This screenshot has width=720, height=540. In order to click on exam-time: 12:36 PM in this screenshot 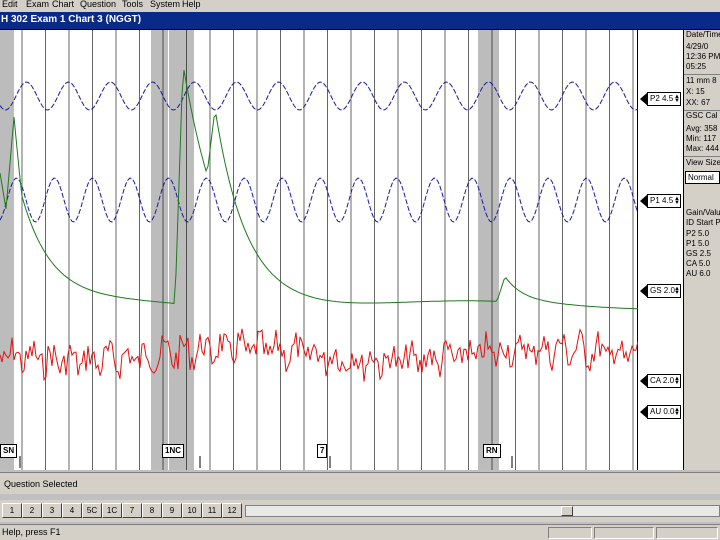, I will do `click(703, 56)`.